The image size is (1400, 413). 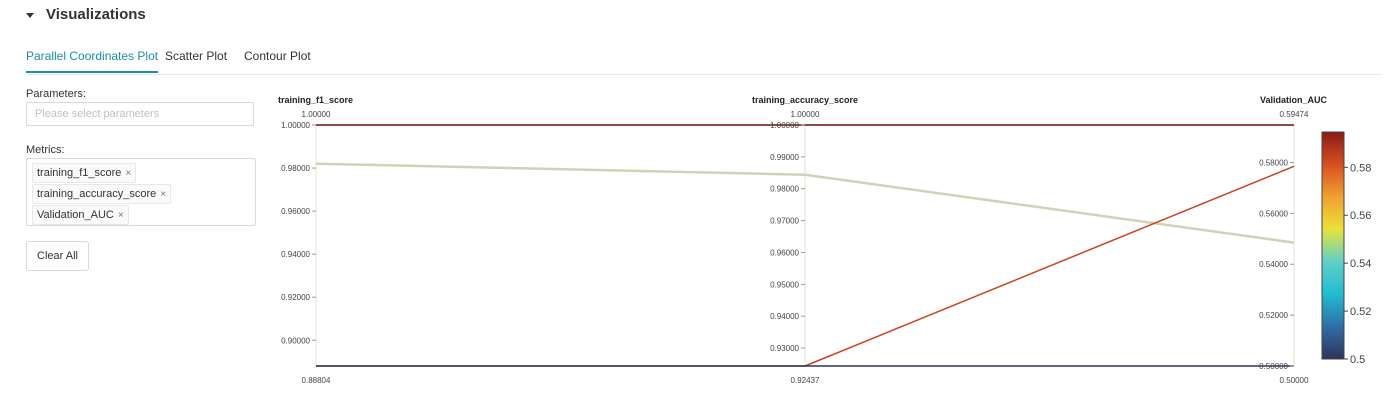 What do you see at coordinates (805, 100) in the screenshot?
I see `axis-title: training_accuracy_score` at bounding box center [805, 100].